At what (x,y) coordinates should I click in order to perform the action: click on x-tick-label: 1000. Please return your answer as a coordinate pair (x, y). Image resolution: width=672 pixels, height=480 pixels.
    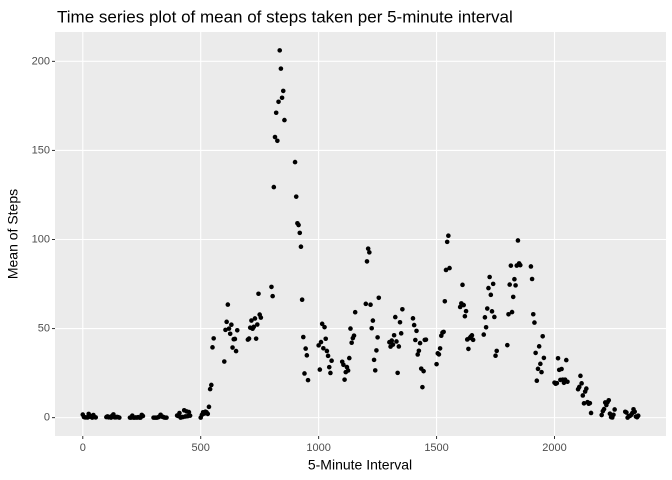
    Looking at the image, I should click on (318, 448).